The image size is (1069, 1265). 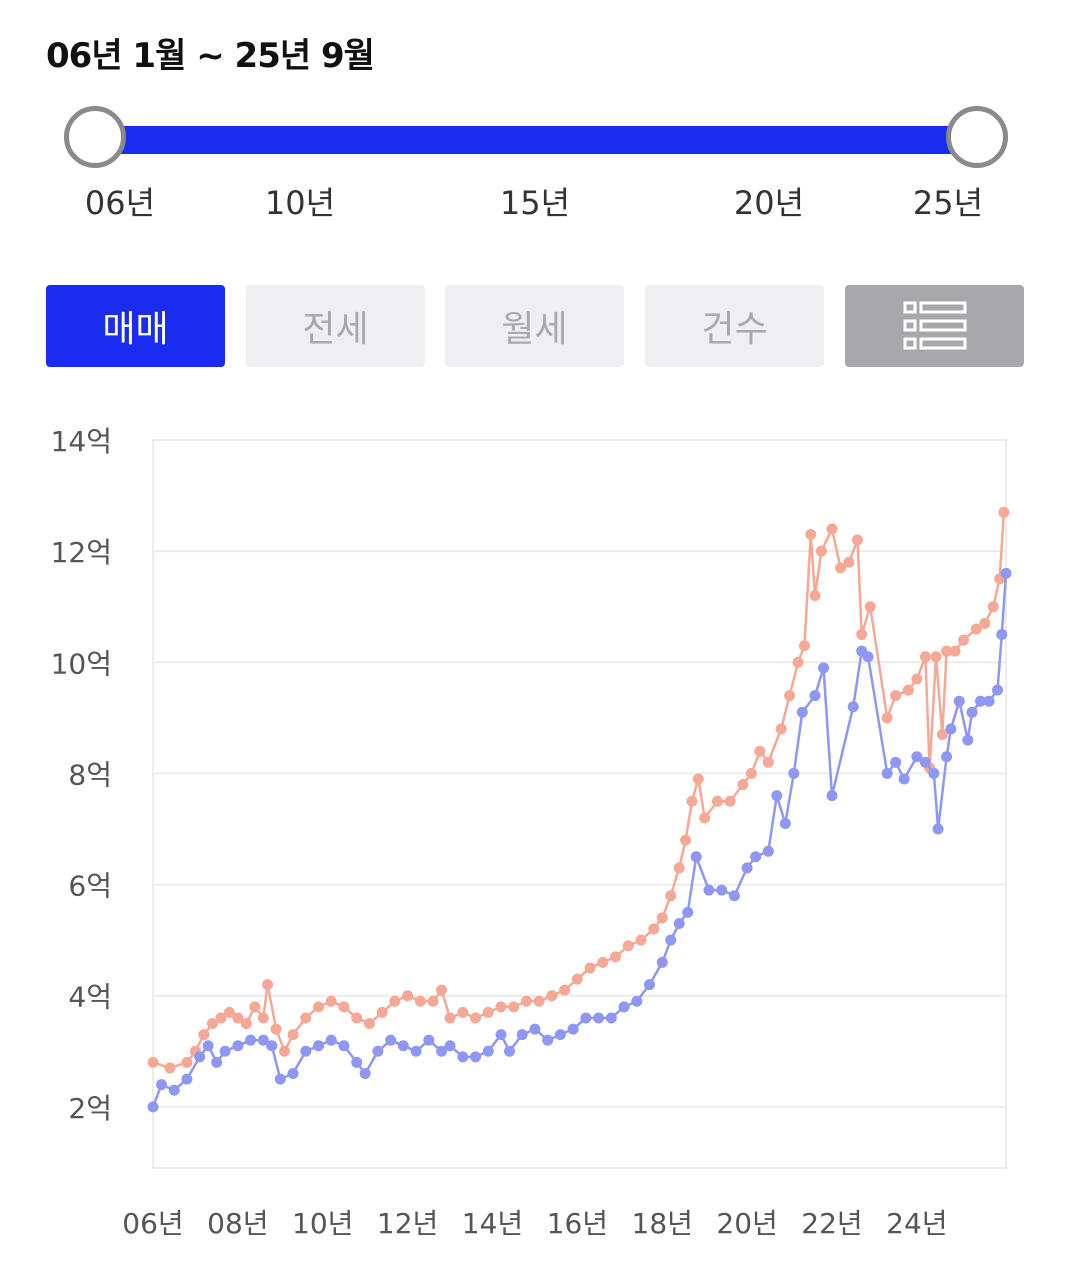 I want to click on y-tick-label: 10억, so click(x=81, y=663).